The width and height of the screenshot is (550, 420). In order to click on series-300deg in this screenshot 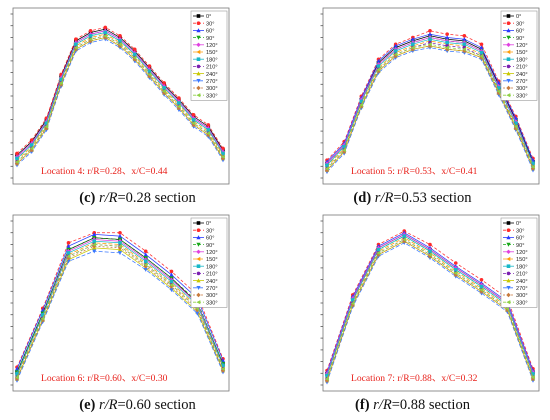, I will do `click(120, 313)`.